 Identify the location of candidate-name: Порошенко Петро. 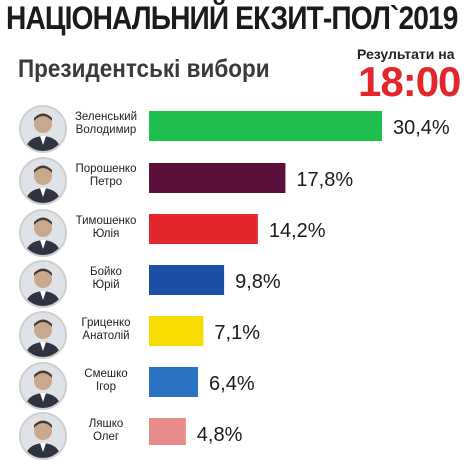
(106, 176).